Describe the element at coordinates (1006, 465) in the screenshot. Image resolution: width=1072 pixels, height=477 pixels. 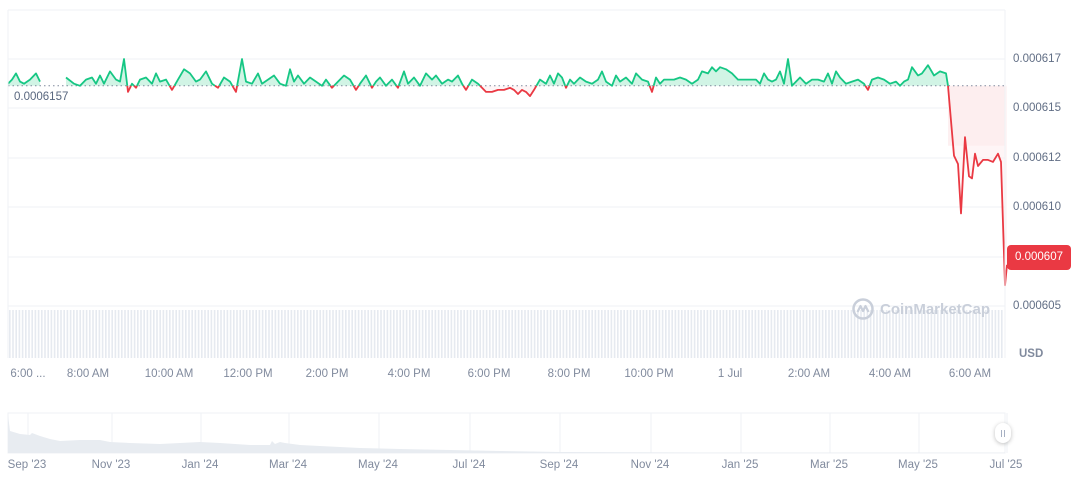
I see `navigator-tick-label: Jul '25` at that location.